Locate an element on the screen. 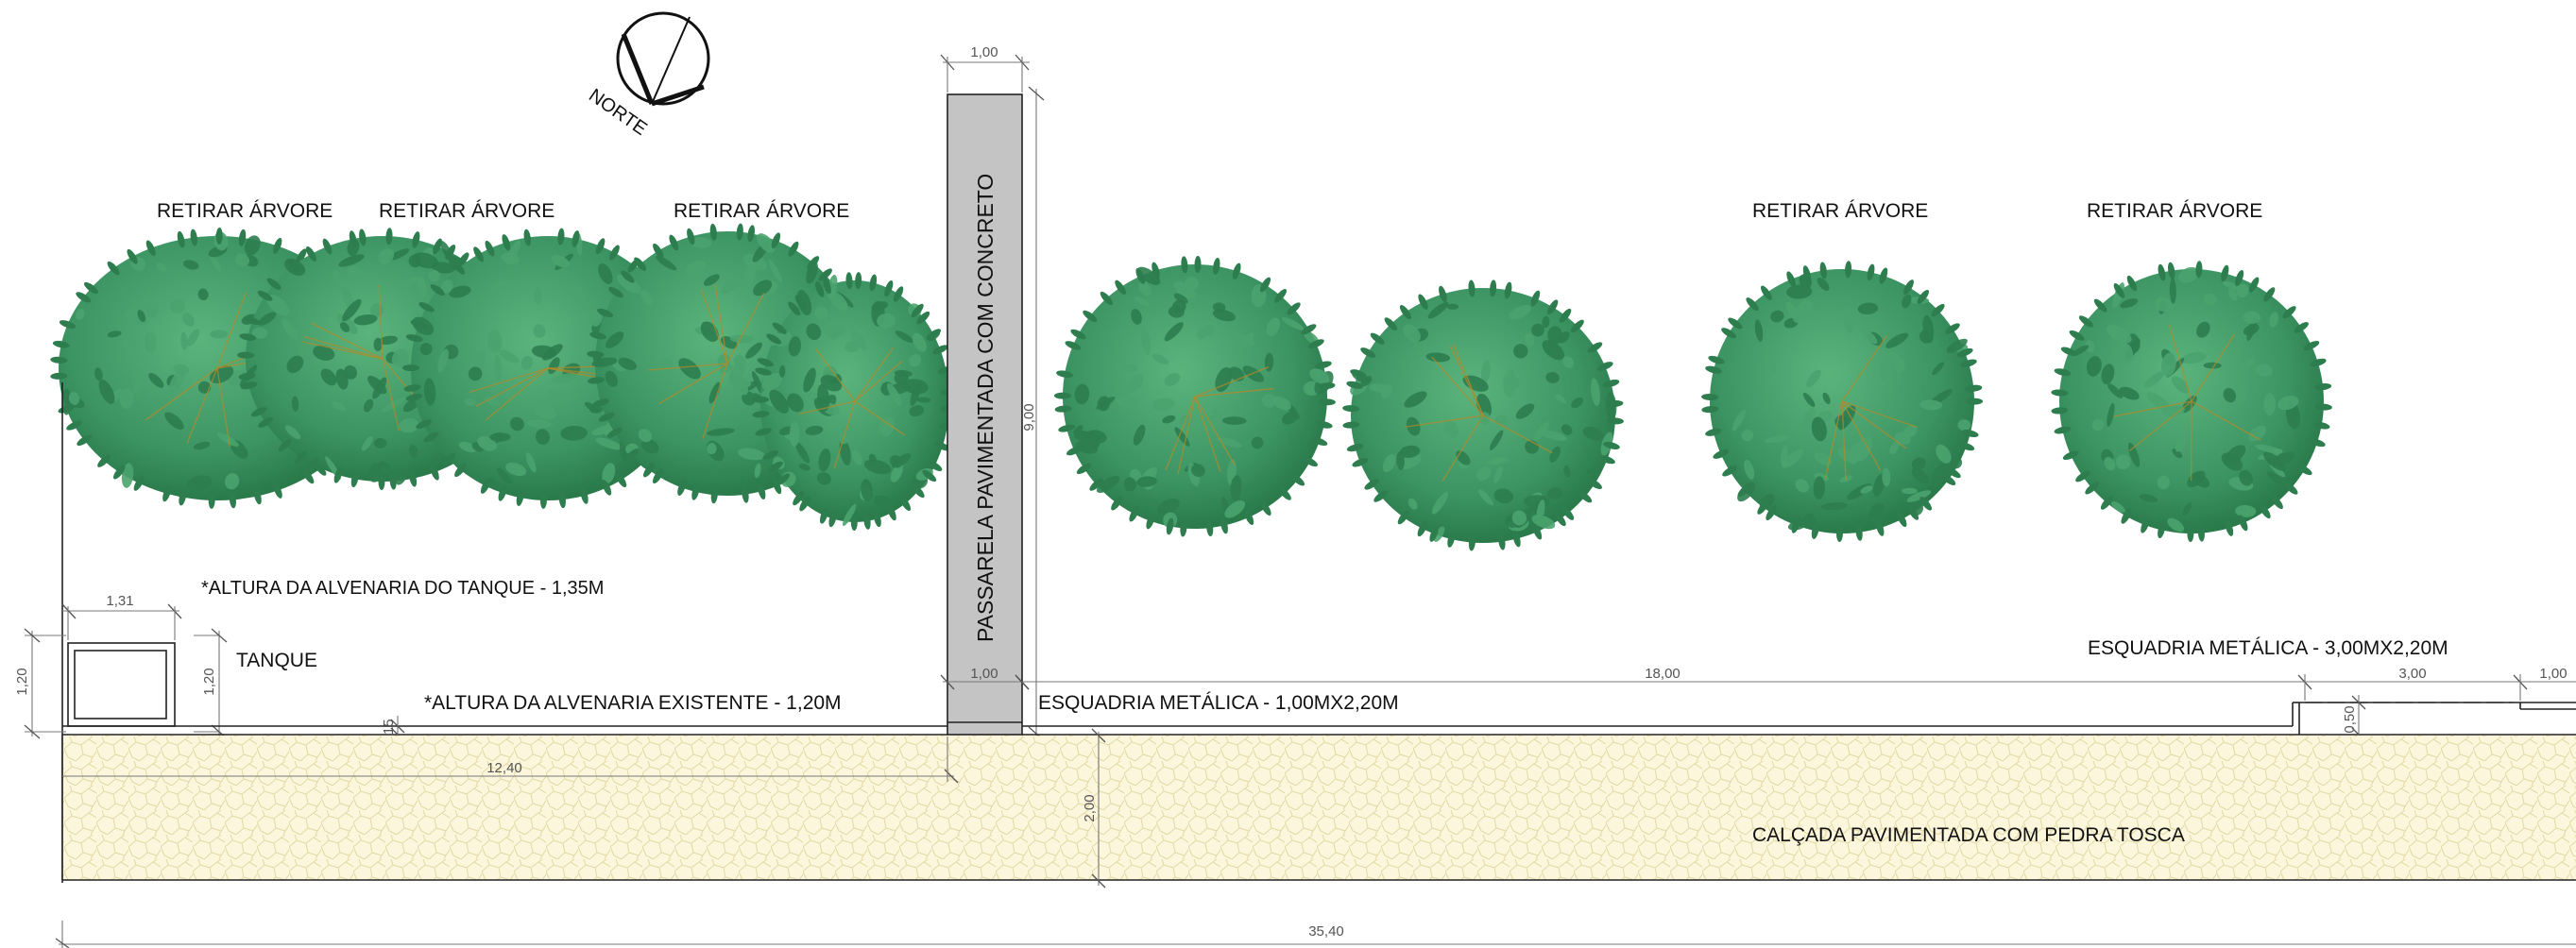  total-length: 35,40 is located at coordinates (1326, 931).